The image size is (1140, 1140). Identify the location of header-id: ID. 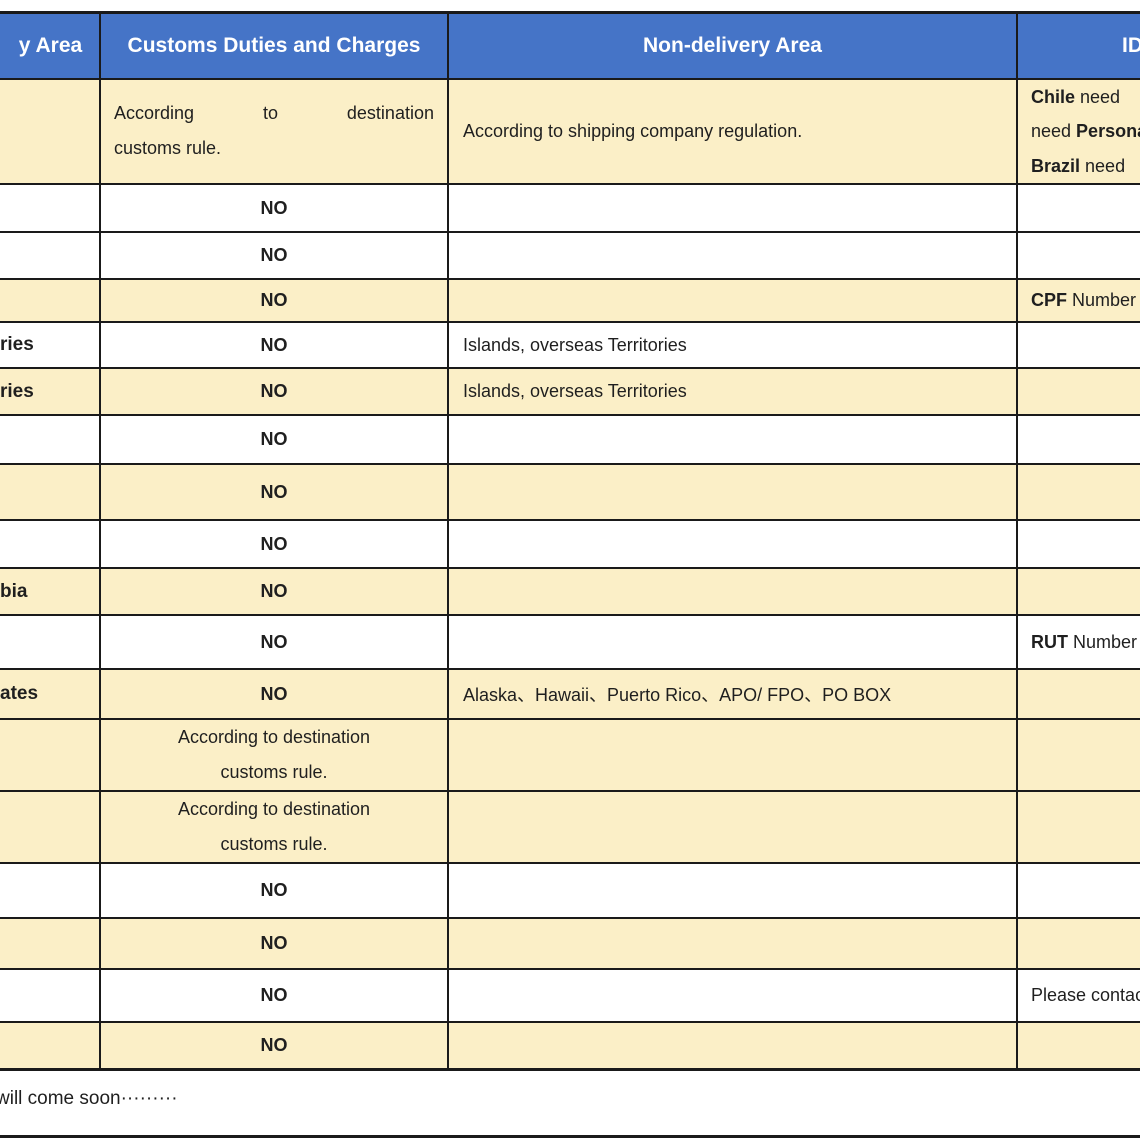
(1078, 45).